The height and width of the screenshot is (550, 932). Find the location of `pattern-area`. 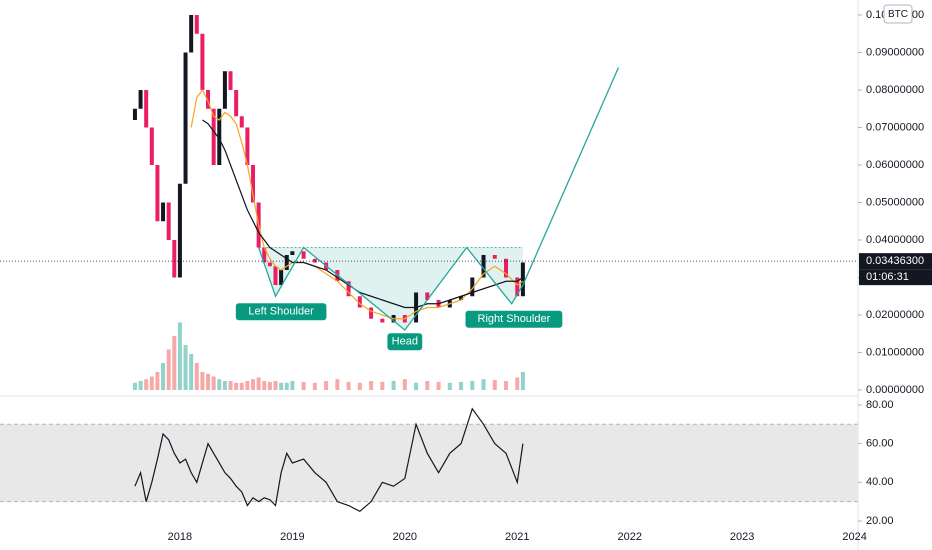

pattern-area is located at coordinates (390, 288).